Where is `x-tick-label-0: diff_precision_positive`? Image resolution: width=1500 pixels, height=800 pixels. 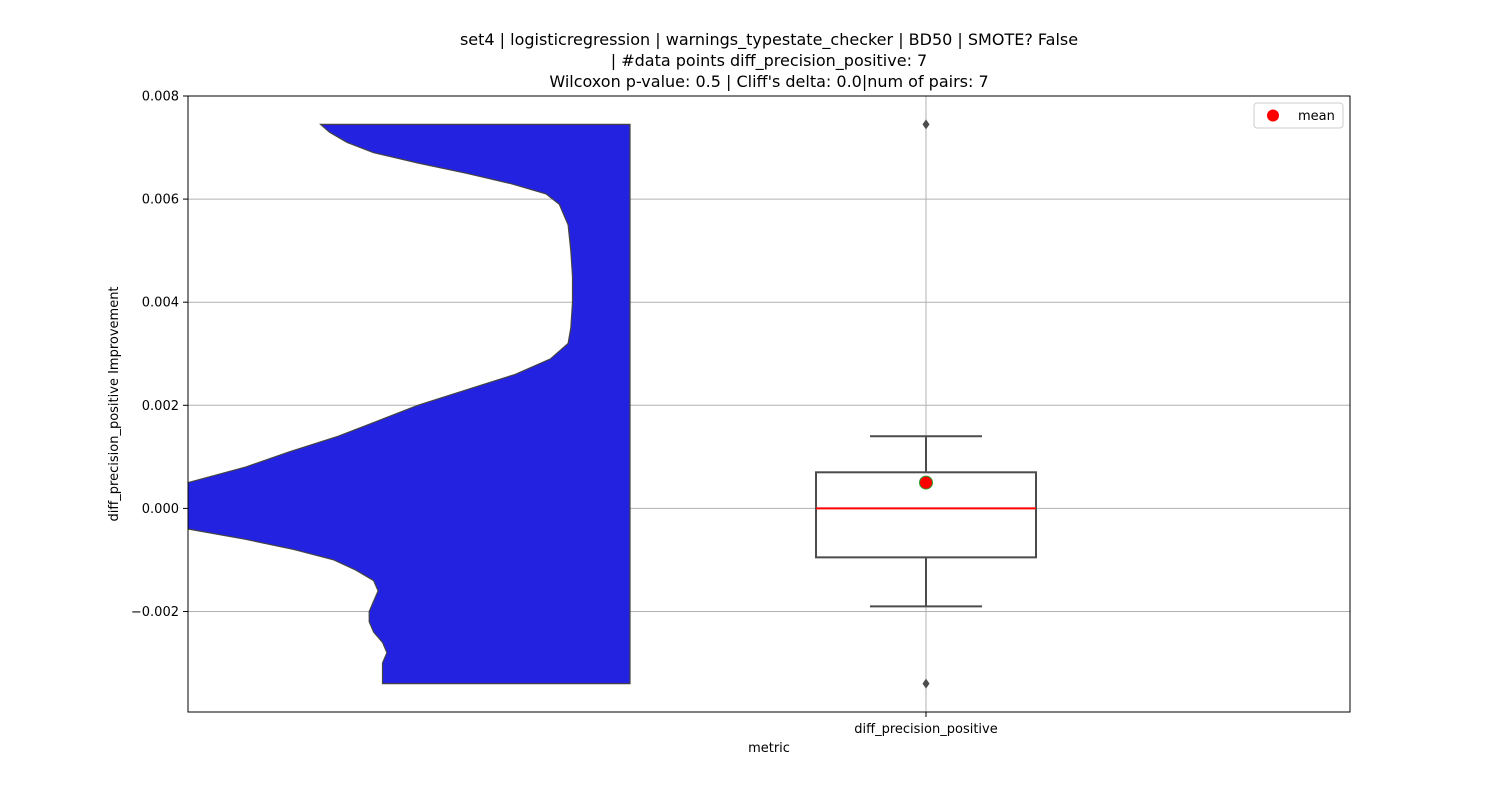
x-tick-label-0: diff_precision_positive is located at coordinates (925, 729).